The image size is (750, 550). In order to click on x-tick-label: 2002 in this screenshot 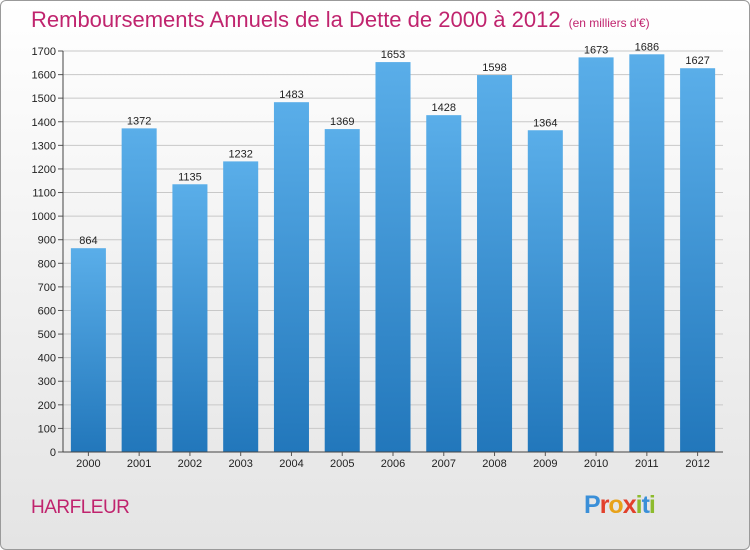, I will do `click(190, 464)`.